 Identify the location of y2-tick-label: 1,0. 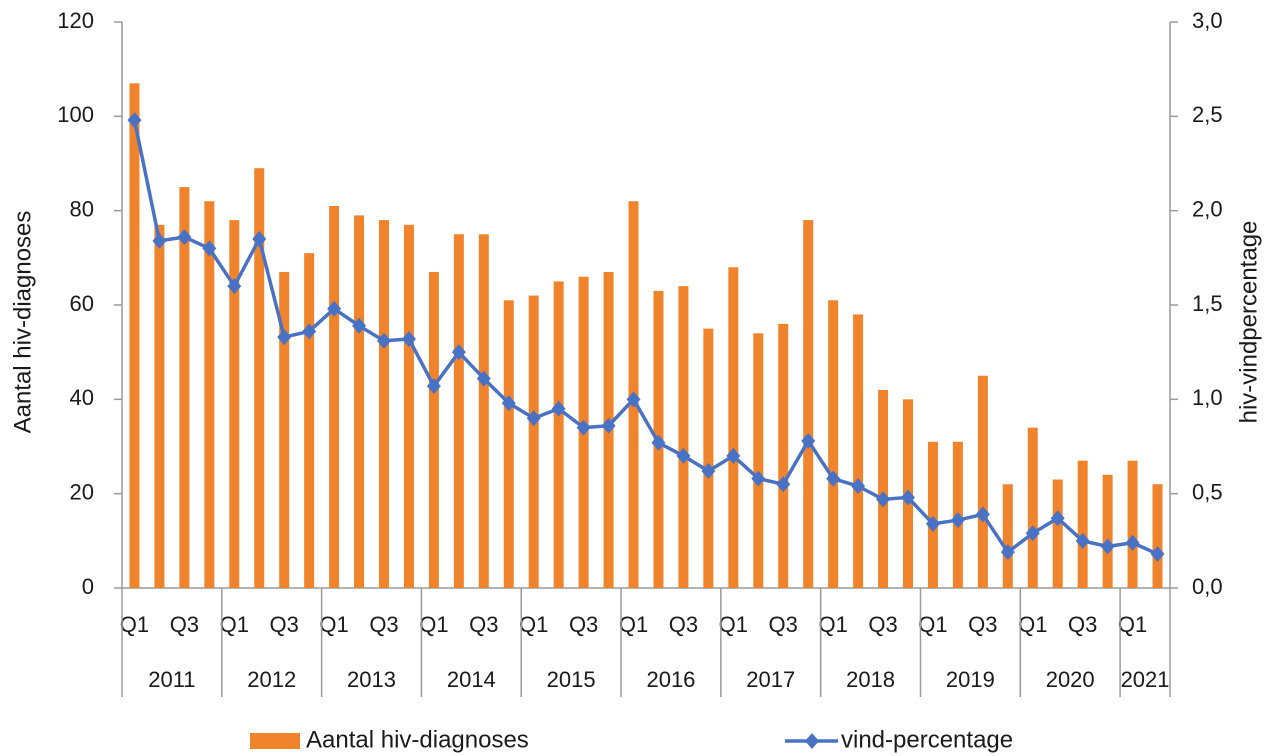
(1207, 397).